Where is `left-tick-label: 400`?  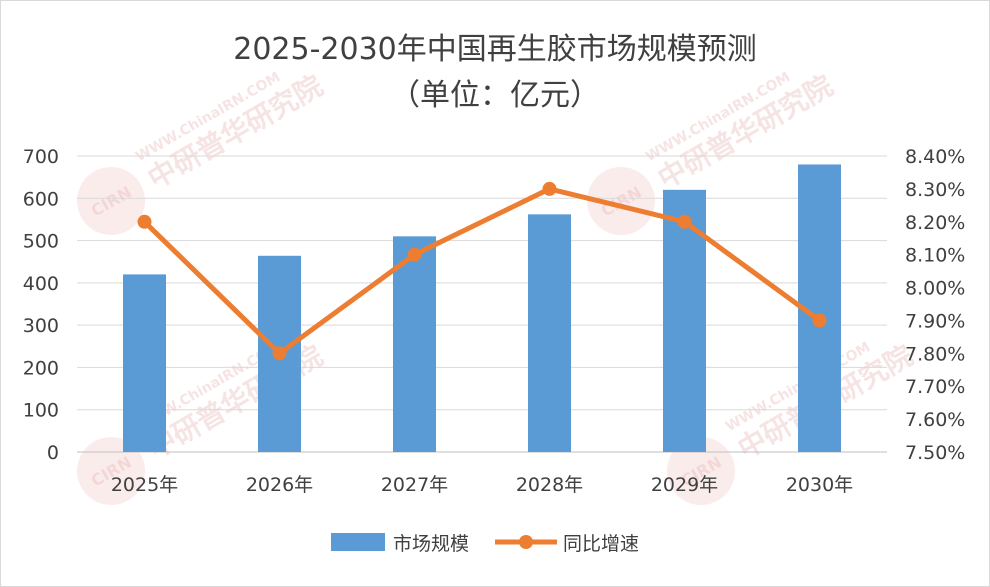 left-tick-label: 400 is located at coordinates (41, 284).